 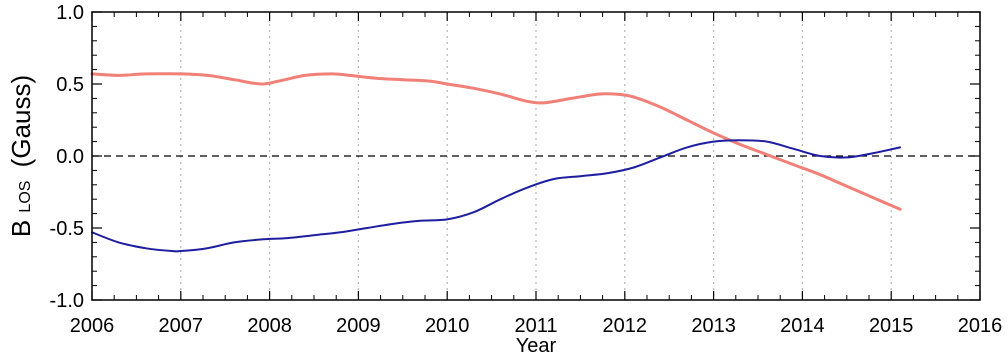 What do you see at coordinates (21, 121) in the screenshot?
I see `y-axis-title-unit: (Gauss)` at bounding box center [21, 121].